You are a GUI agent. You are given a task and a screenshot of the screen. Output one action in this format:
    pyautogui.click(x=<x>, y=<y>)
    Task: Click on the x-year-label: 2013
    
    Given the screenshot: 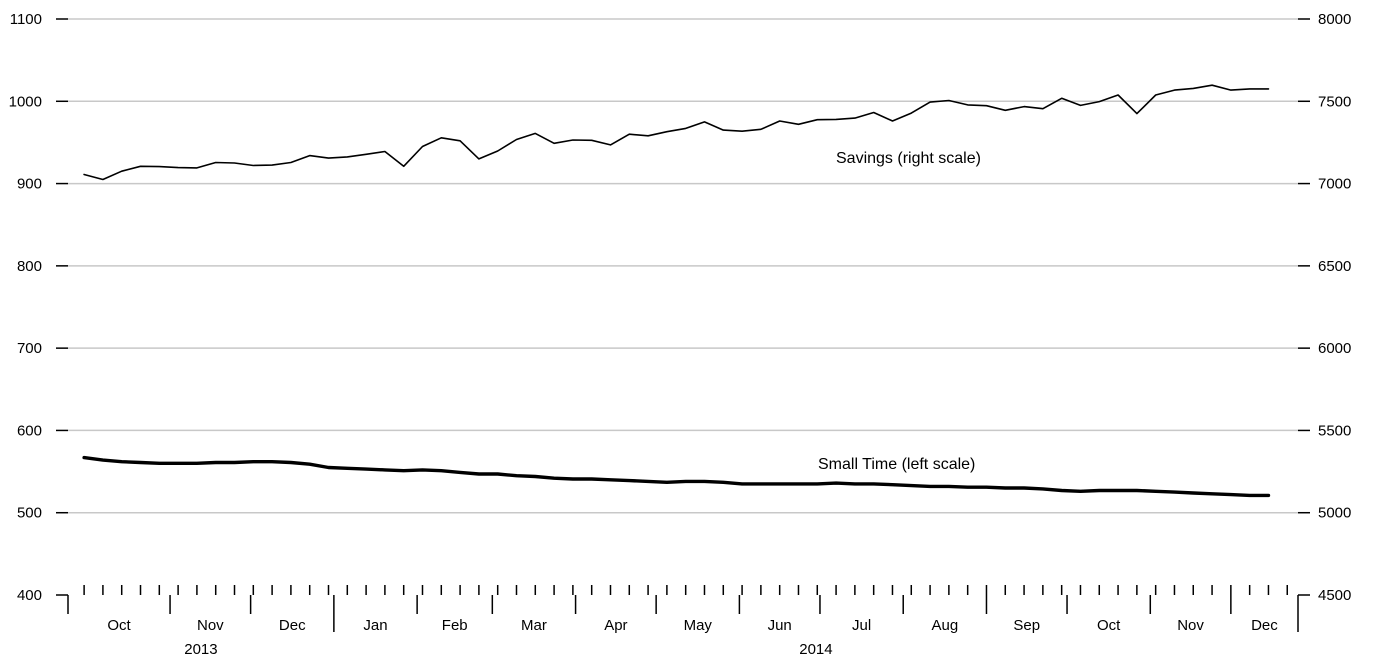 What is the action you would take?
    pyautogui.click(x=200, y=649)
    